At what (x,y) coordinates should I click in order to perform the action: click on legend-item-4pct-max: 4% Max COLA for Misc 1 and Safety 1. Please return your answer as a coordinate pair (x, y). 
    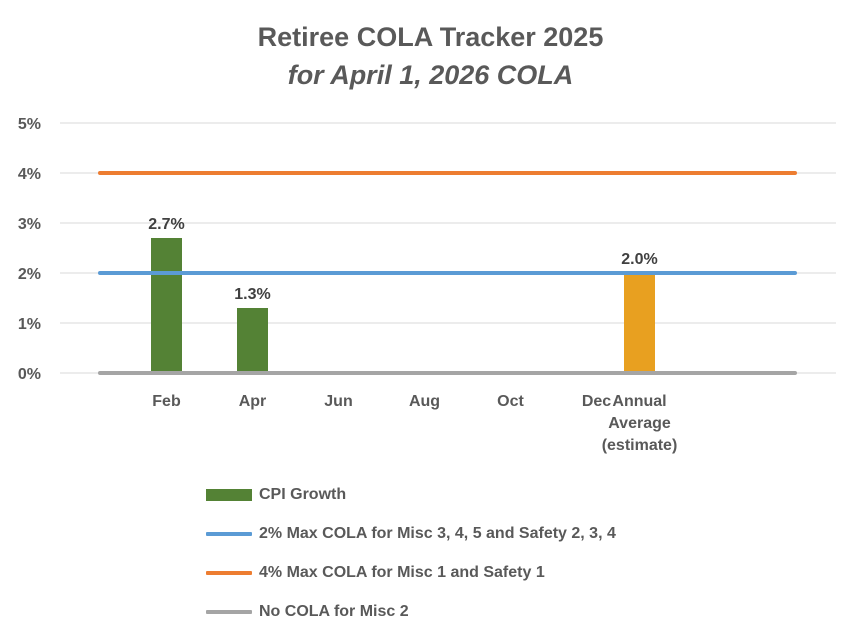
    Looking at the image, I should click on (411, 573).